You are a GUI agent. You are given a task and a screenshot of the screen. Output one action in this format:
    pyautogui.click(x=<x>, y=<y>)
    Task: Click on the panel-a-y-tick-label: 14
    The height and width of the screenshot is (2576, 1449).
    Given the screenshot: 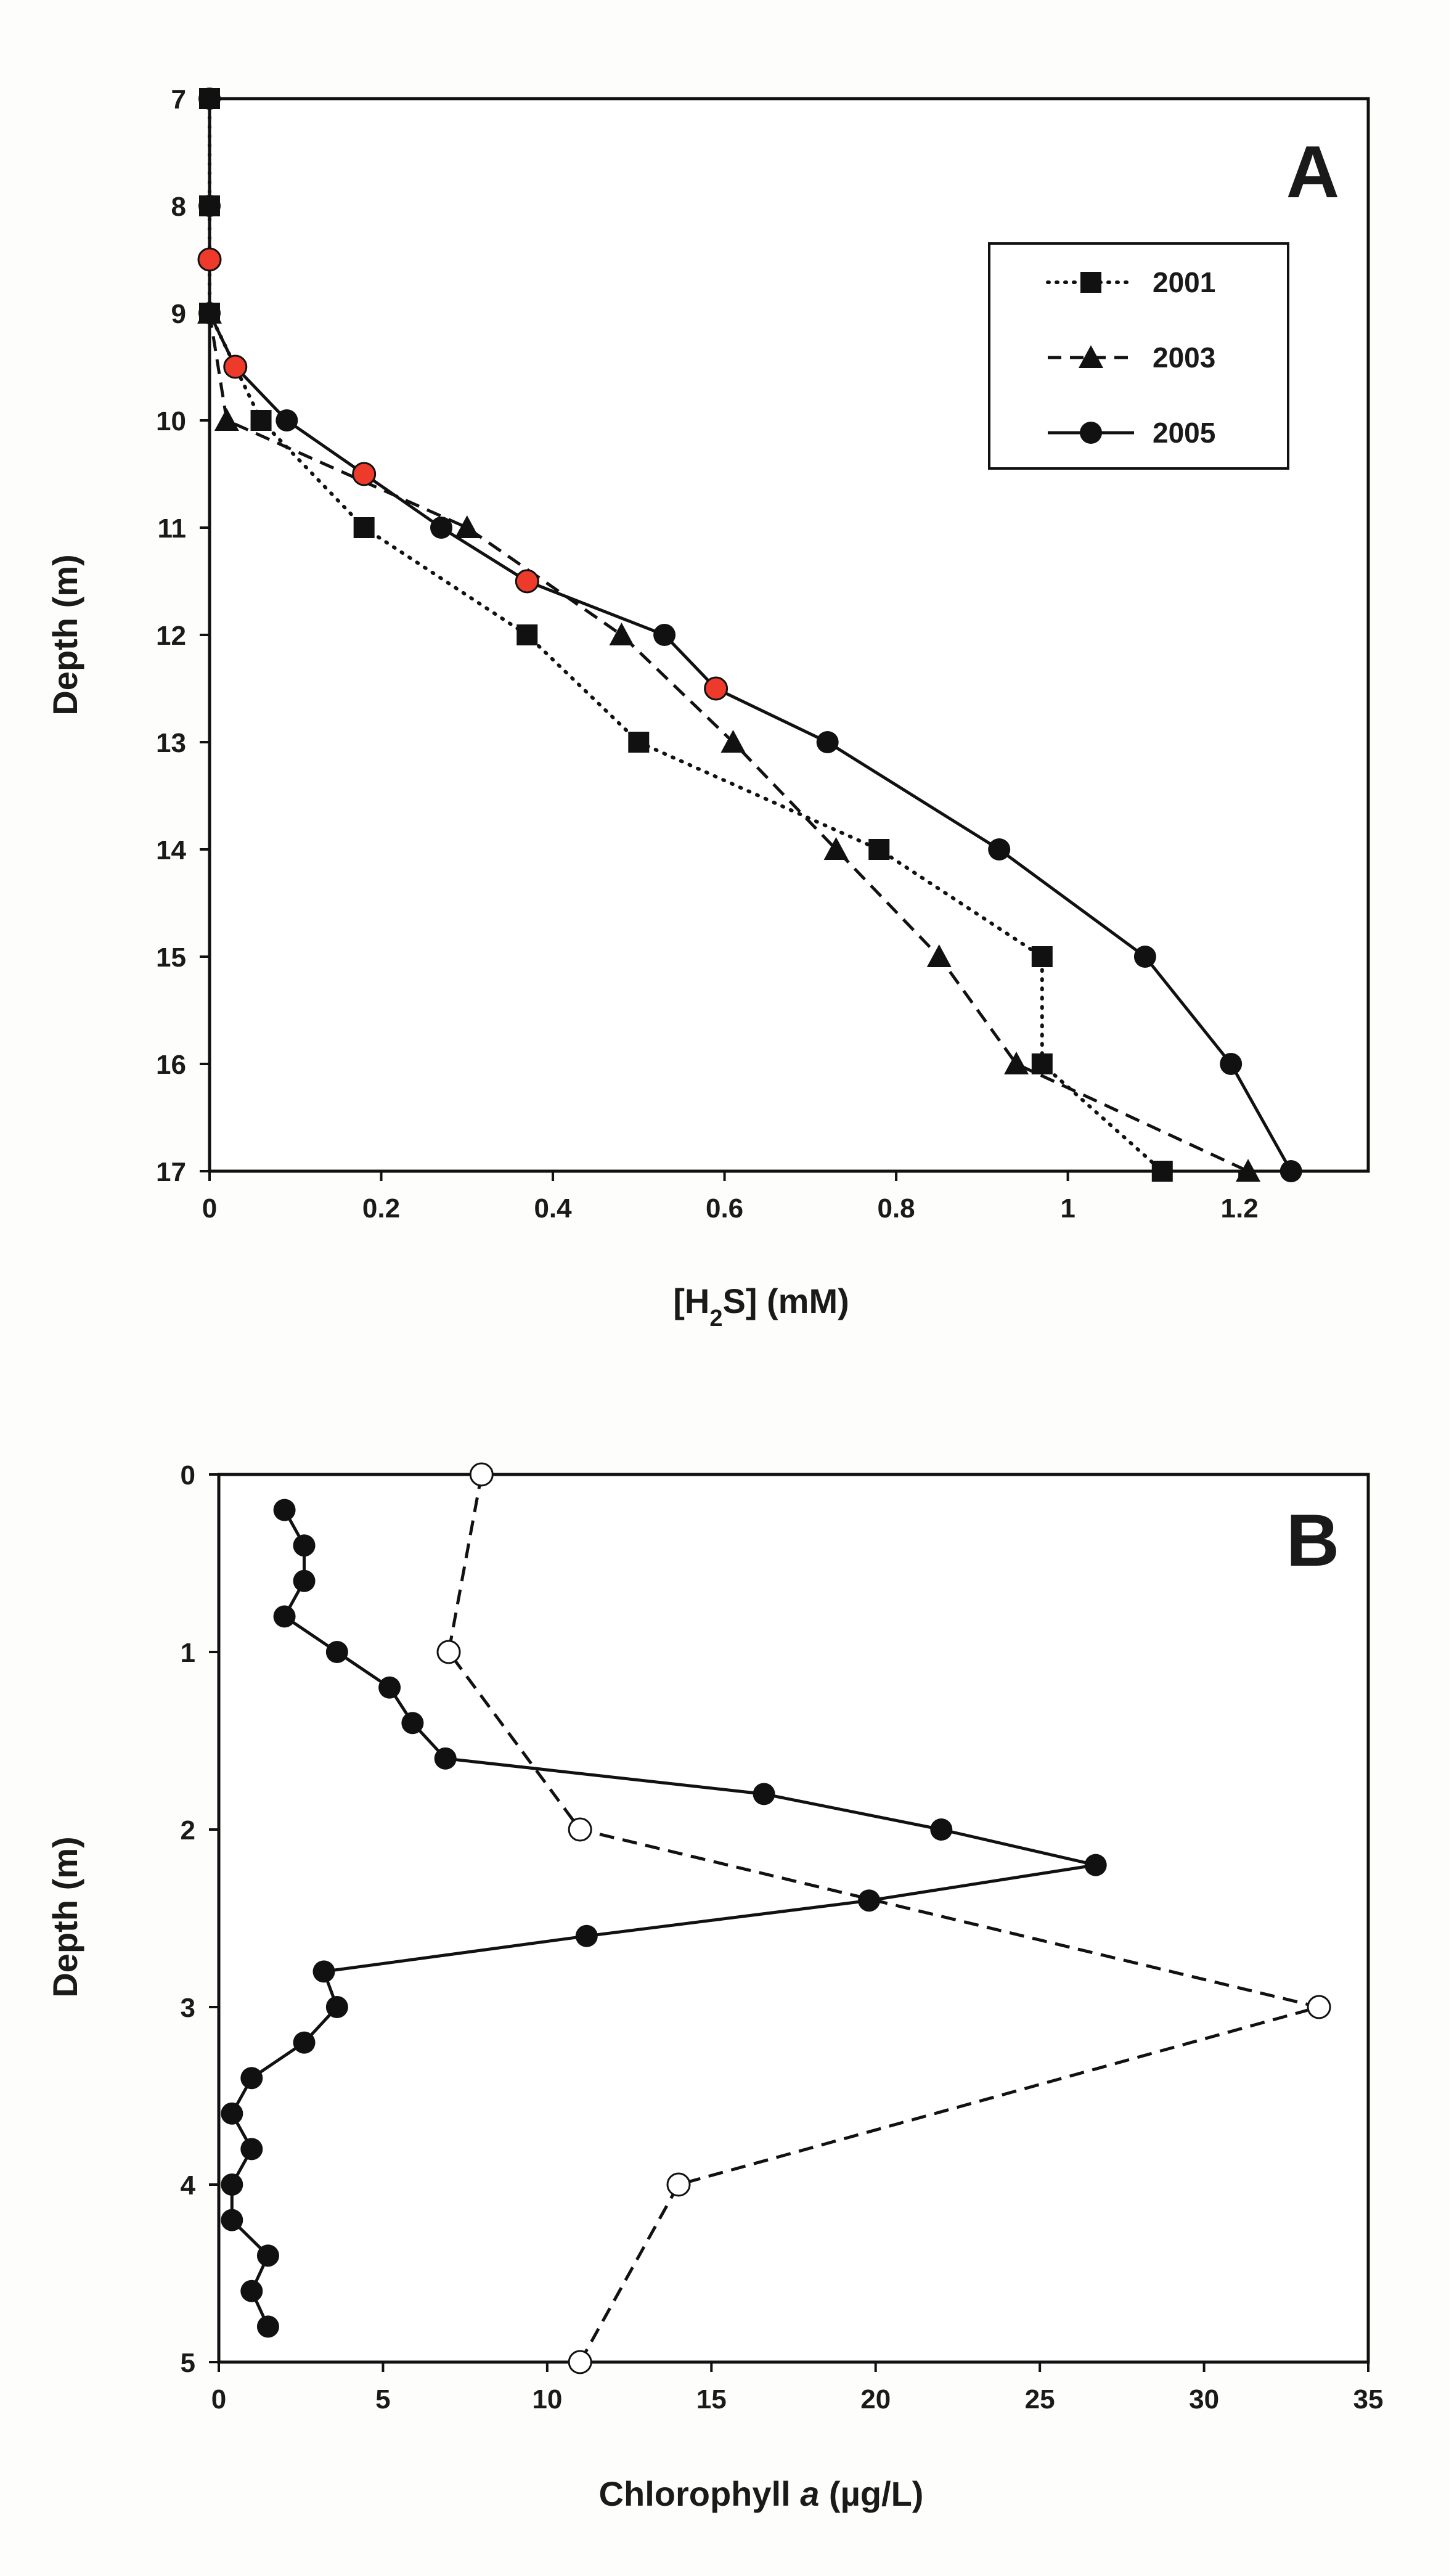 What is the action you would take?
    pyautogui.click(x=171, y=850)
    